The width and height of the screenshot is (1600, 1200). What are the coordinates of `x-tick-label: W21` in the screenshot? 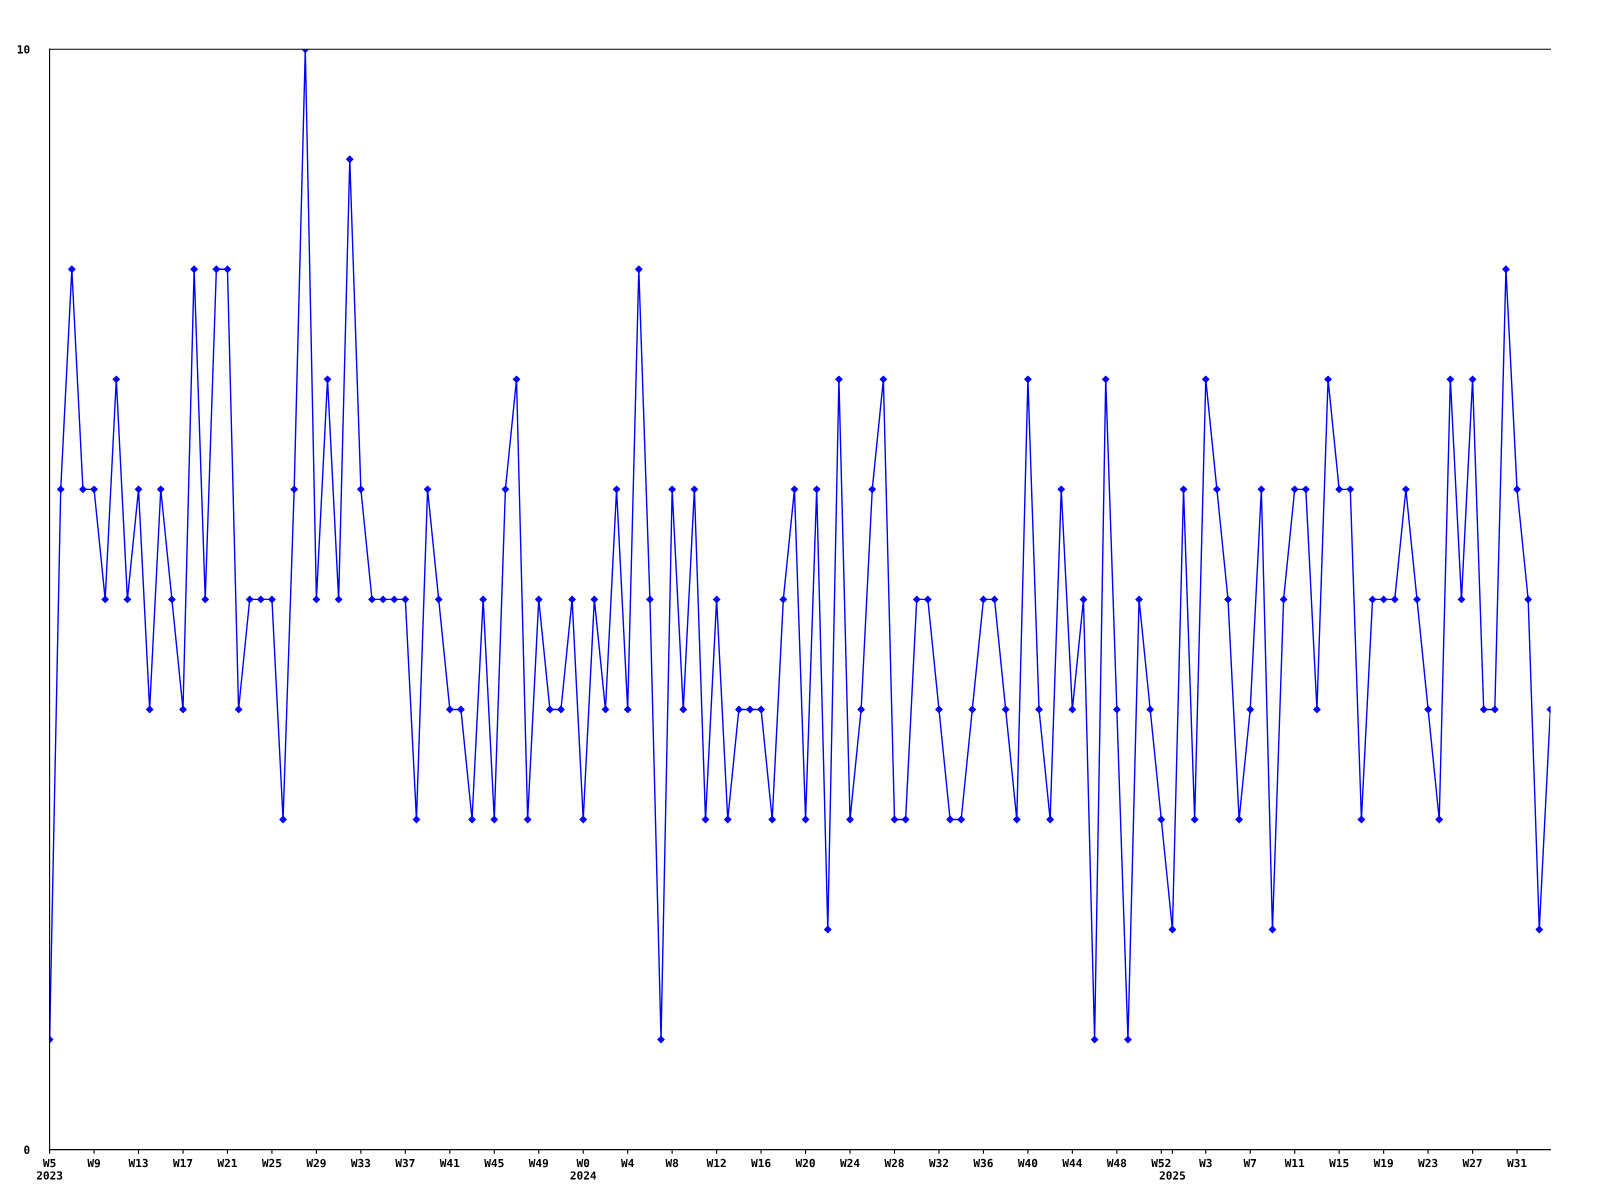 It's located at (227, 1163).